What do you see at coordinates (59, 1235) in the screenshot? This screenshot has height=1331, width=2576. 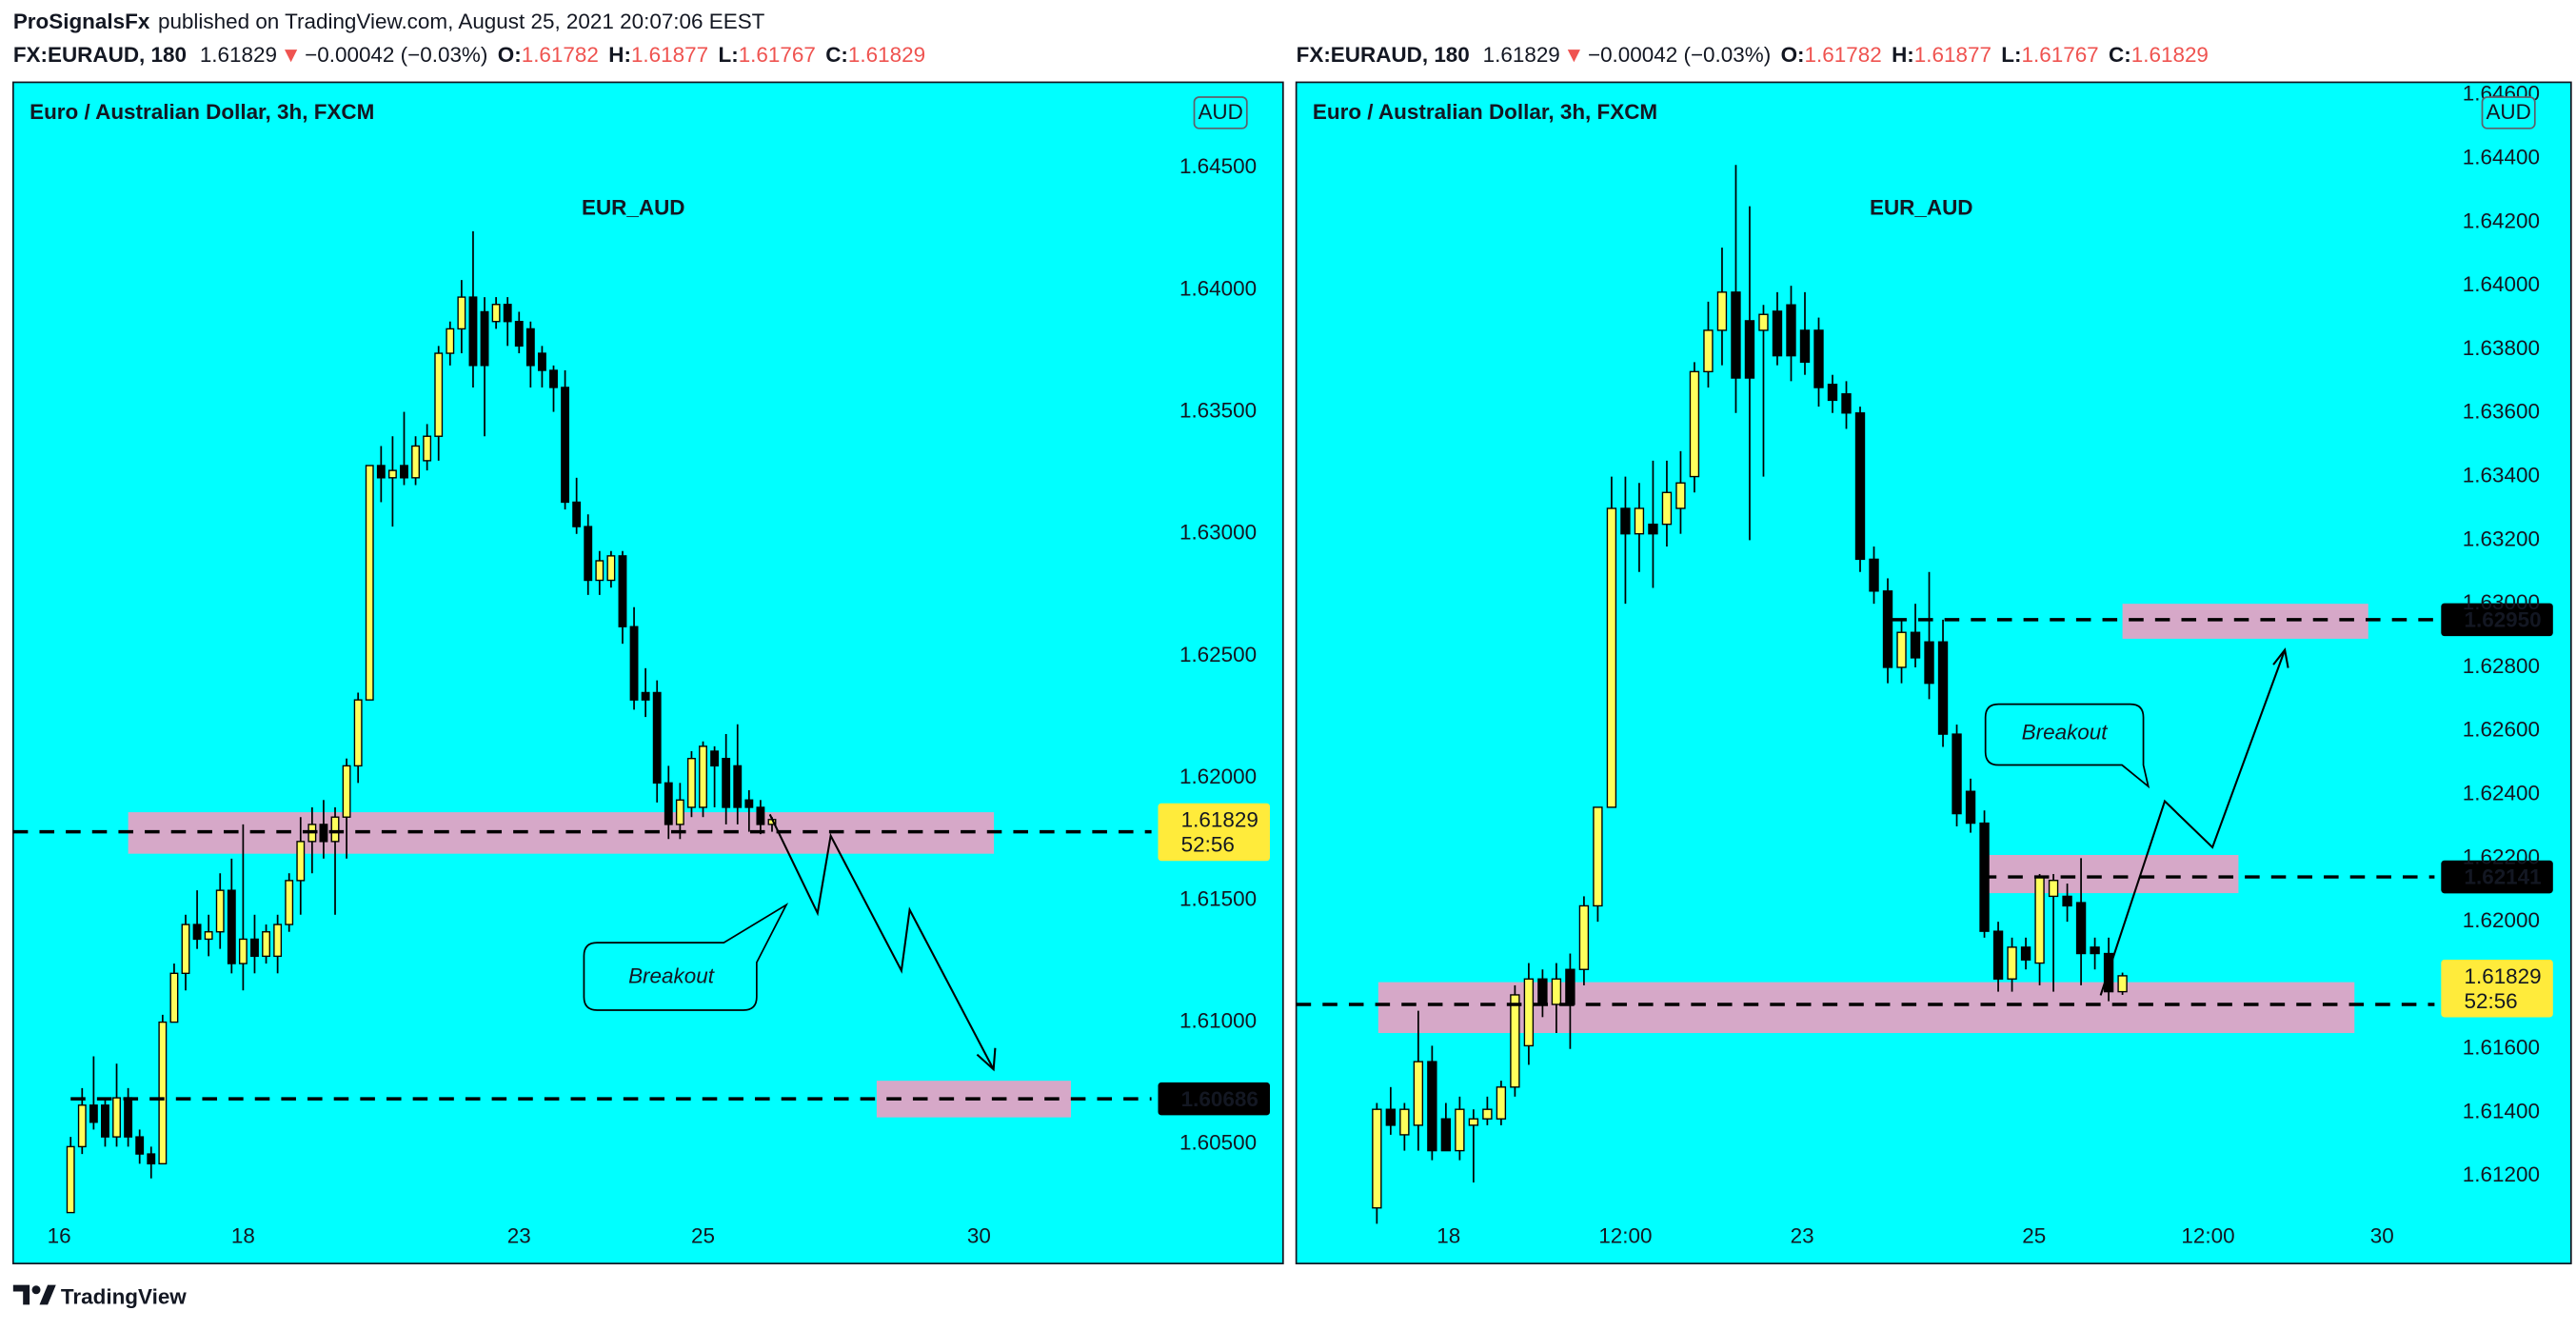 I see `x-tick-label: 16` at bounding box center [59, 1235].